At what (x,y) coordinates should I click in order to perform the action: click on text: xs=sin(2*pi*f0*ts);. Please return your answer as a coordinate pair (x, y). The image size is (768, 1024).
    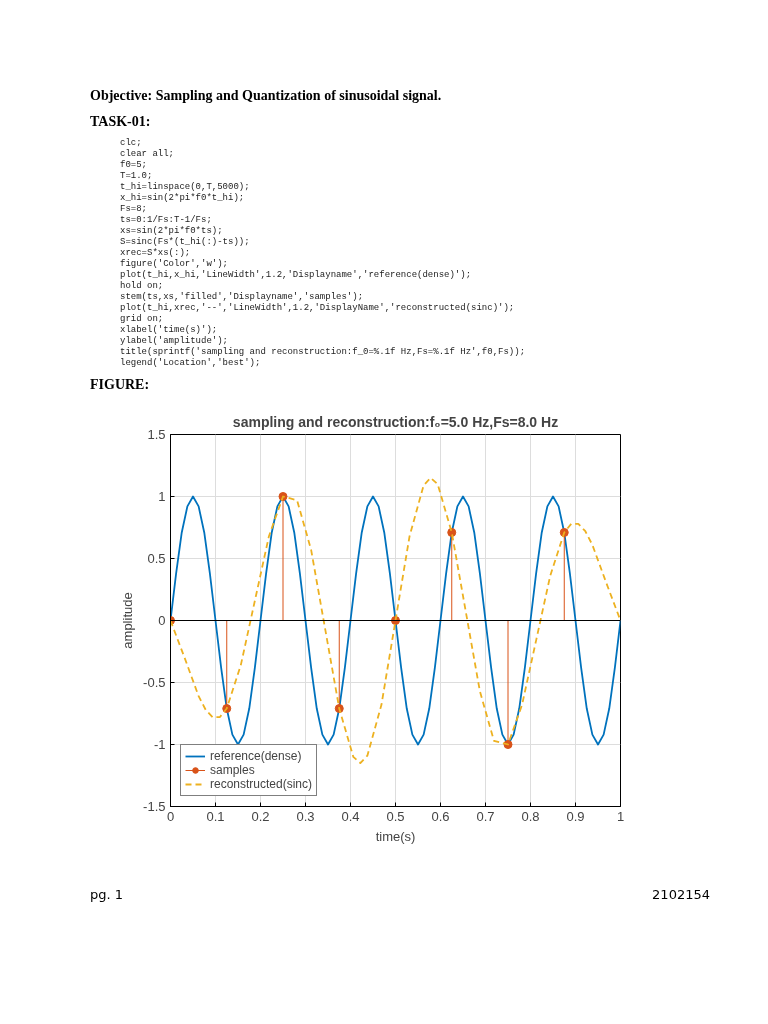
    Looking at the image, I should click on (172, 231).